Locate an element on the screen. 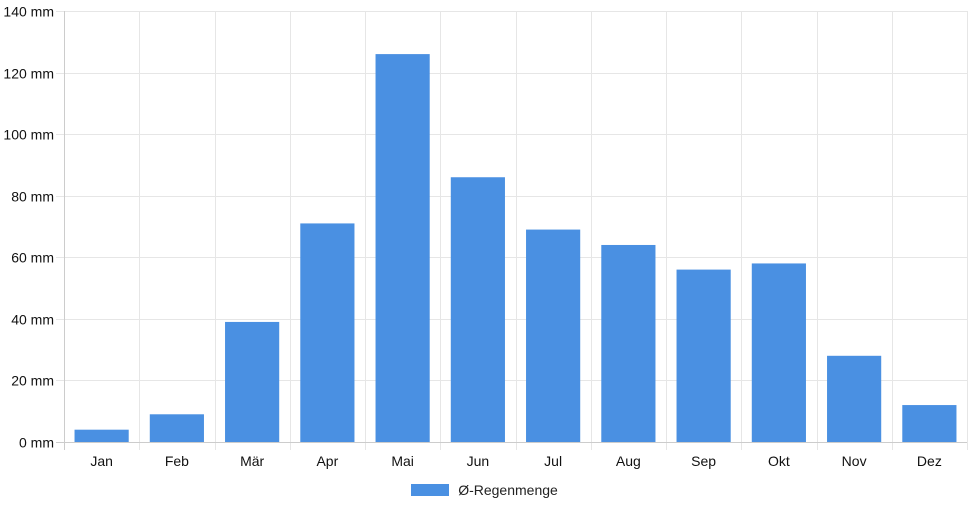 This screenshot has height=508, width=968. x-tick-label: Feb is located at coordinates (177, 461).